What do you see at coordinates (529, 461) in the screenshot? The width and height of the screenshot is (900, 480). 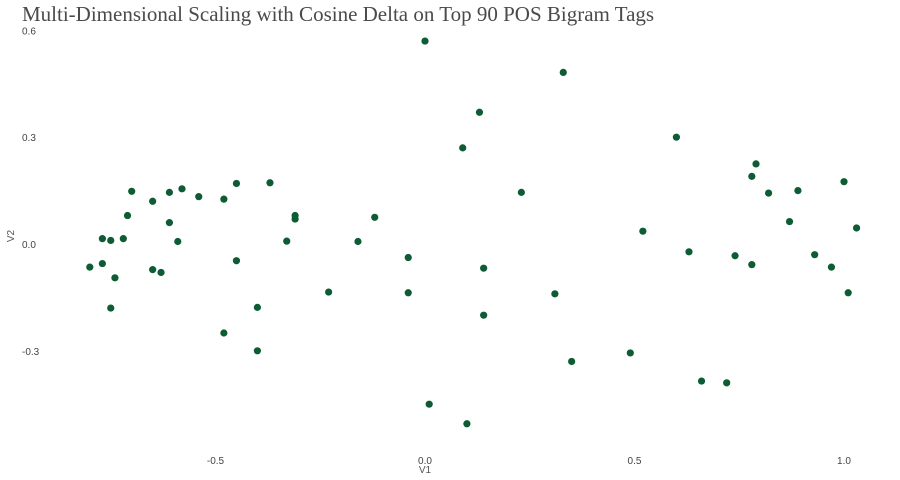 I see `x-axis: -0.5 0.0 0.5 1.0` at bounding box center [529, 461].